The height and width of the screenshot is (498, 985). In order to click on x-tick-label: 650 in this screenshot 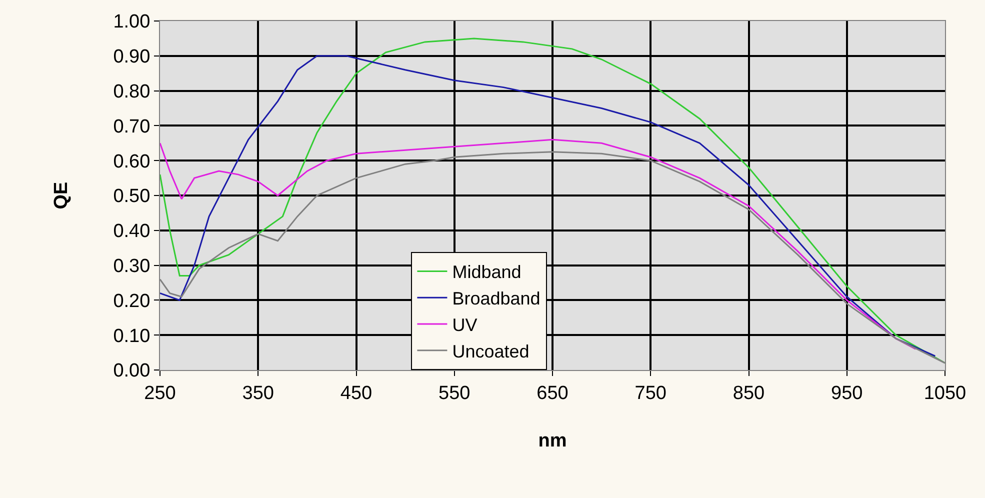, I will do `click(552, 393)`.